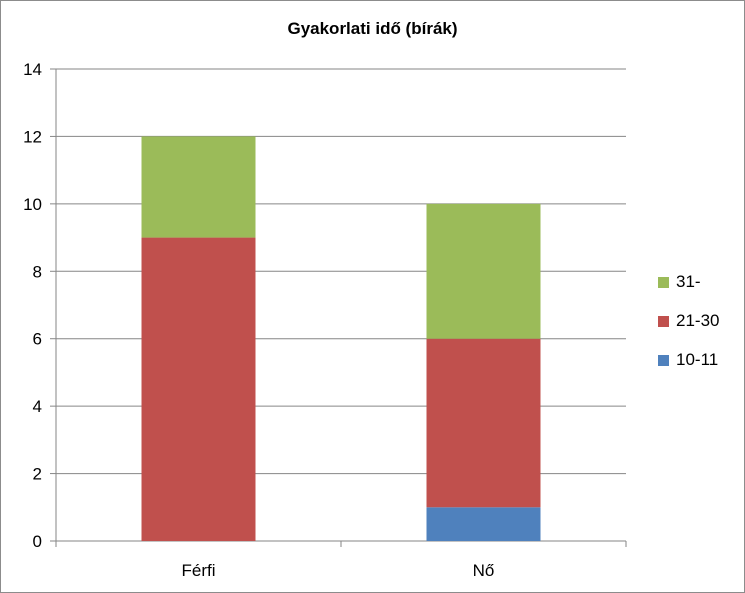 The width and height of the screenshot is (745, 593). I want to click on y-tick-label: 6, so click(37, 339).